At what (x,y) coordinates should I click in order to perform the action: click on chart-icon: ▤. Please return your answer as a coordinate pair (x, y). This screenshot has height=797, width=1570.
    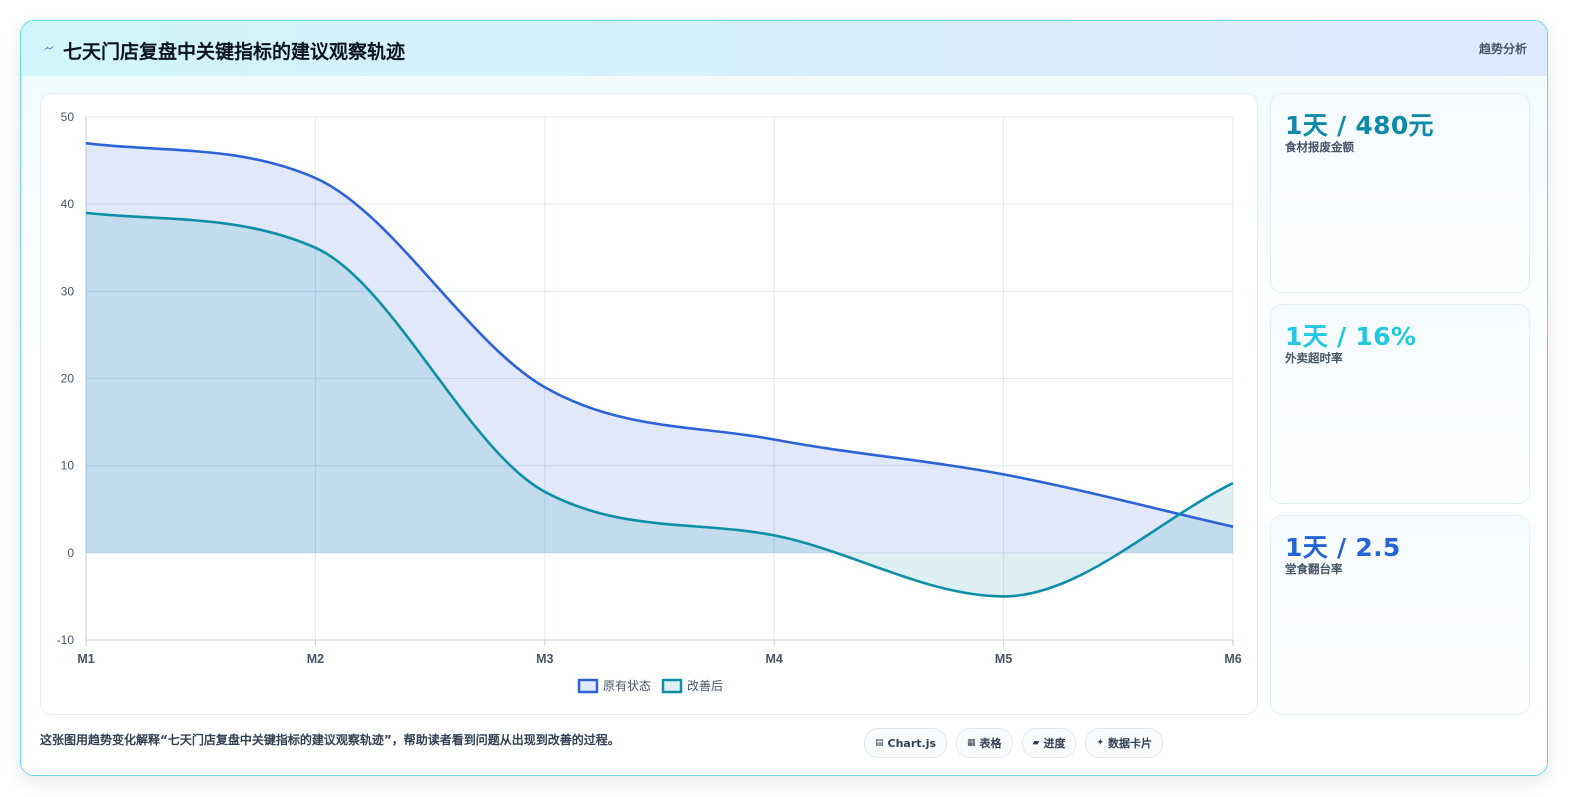
    Looking at the image, I should click on (879, 743).